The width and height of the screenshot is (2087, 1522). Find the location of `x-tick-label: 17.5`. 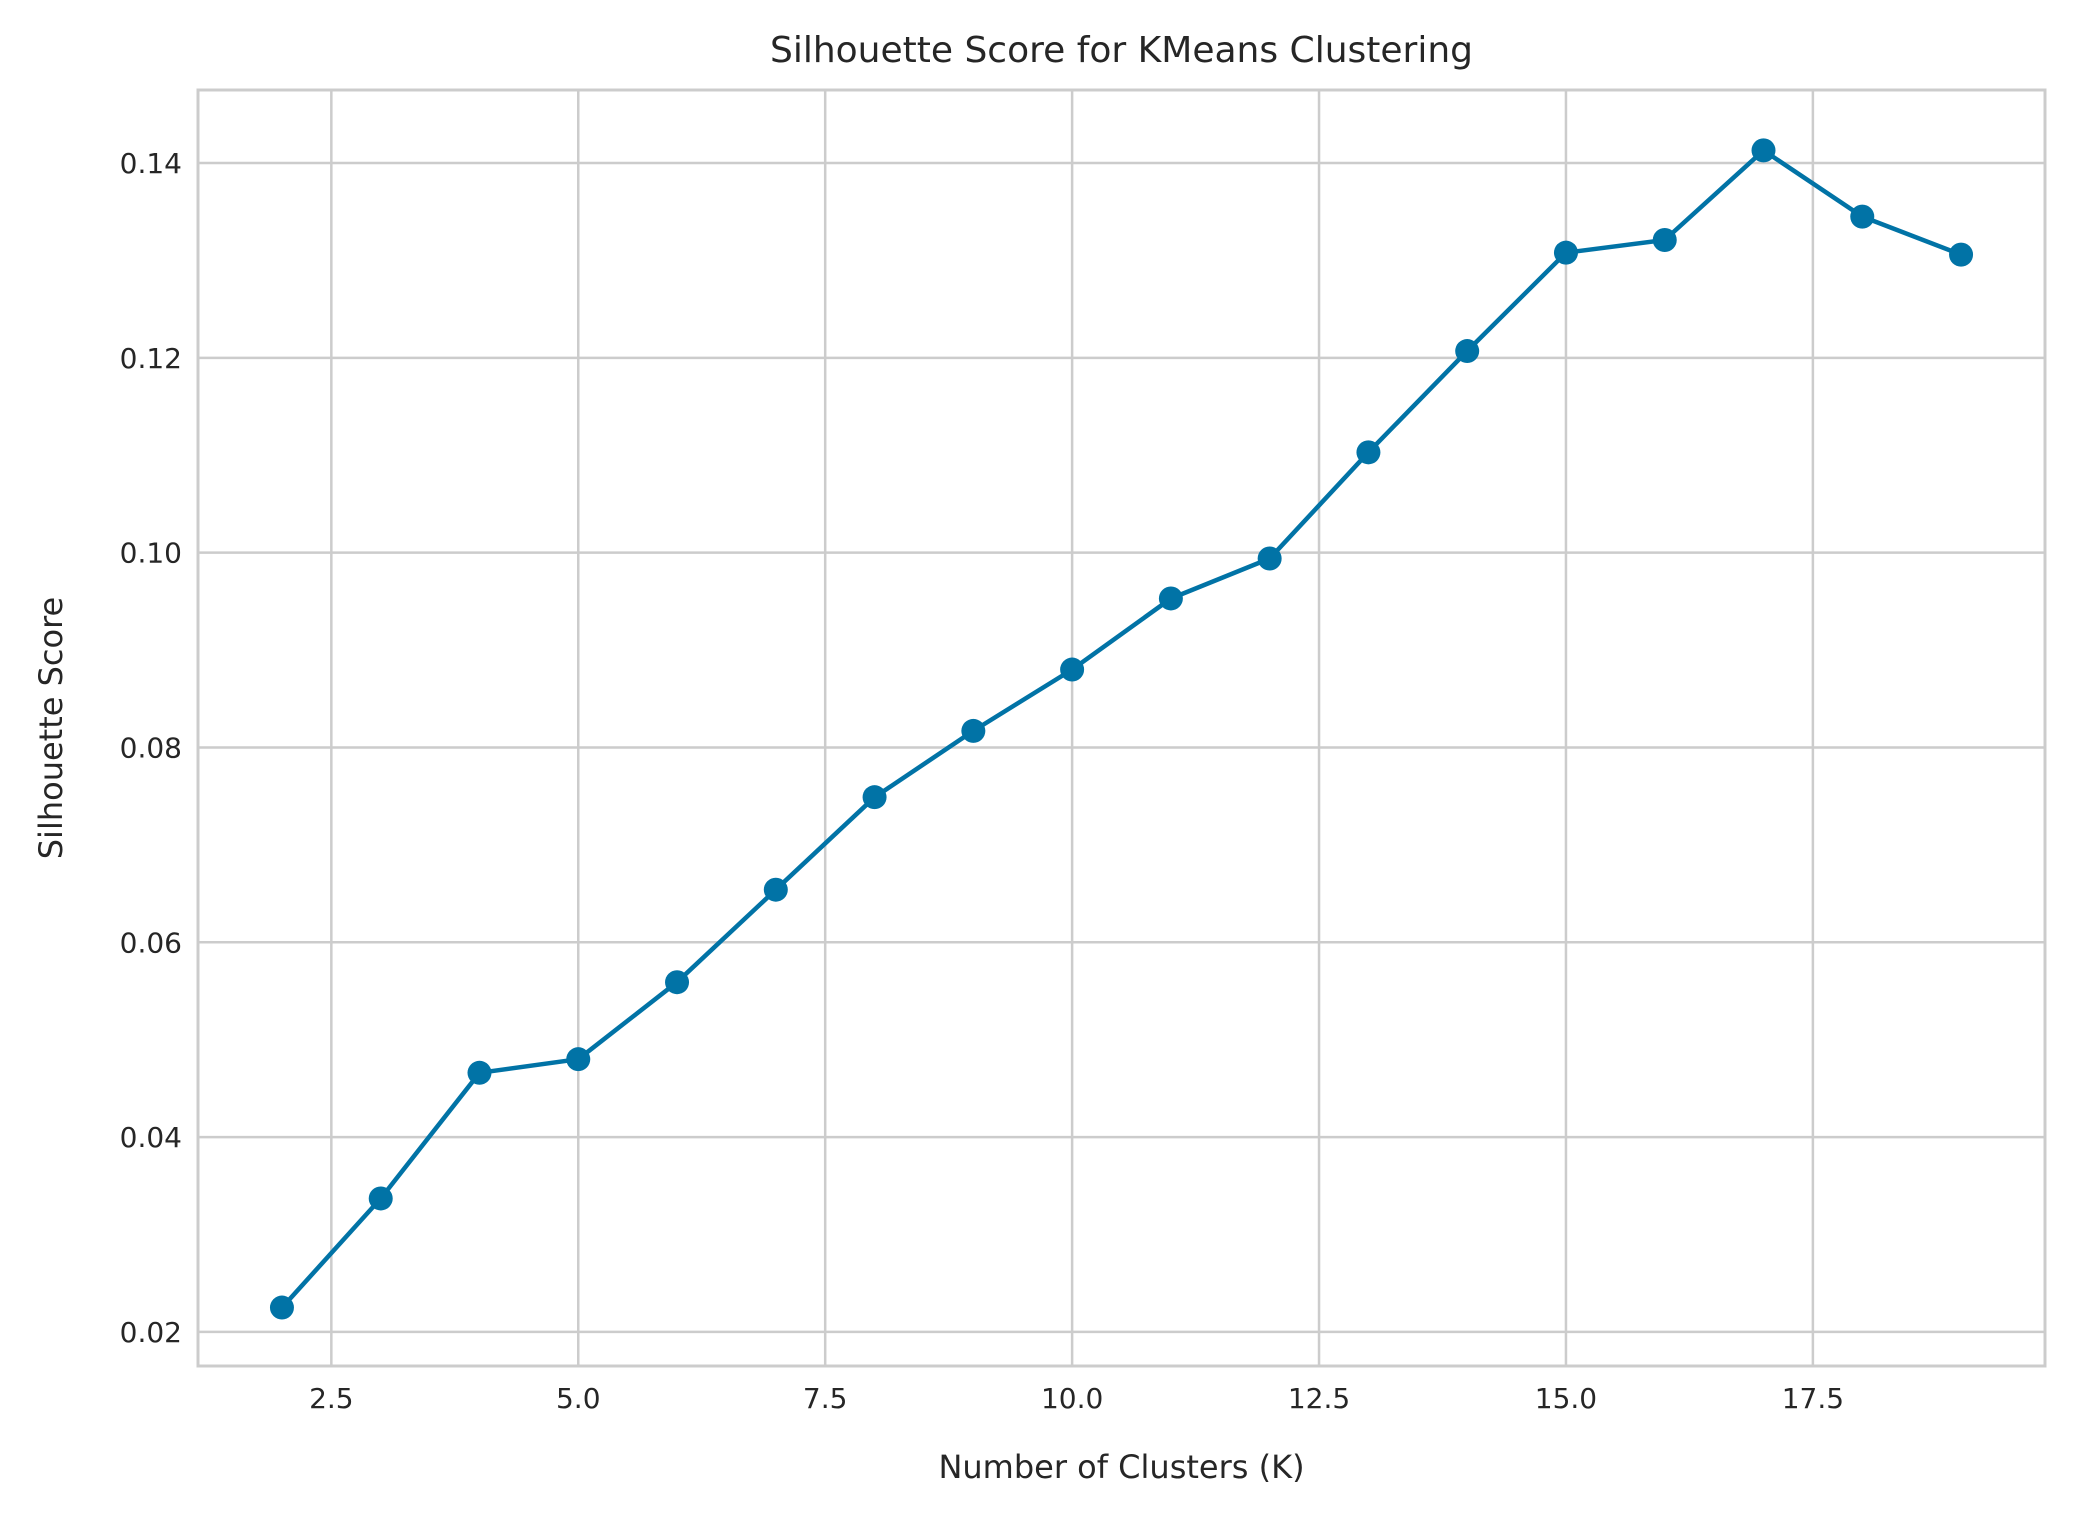

x-tick-label: 17.5 is located at coordinates (1813, 1398).